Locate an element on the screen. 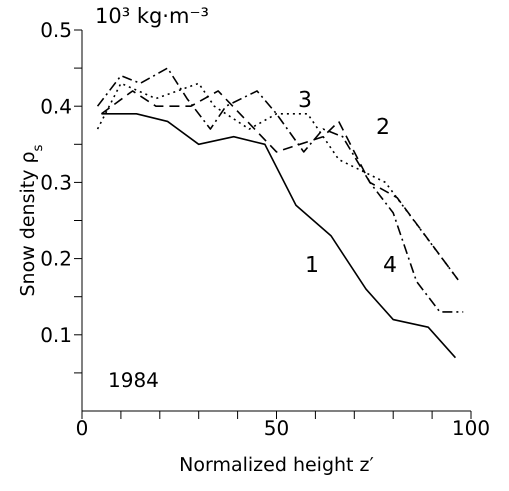  annotation: 2 is located at coordinates (383, 127).